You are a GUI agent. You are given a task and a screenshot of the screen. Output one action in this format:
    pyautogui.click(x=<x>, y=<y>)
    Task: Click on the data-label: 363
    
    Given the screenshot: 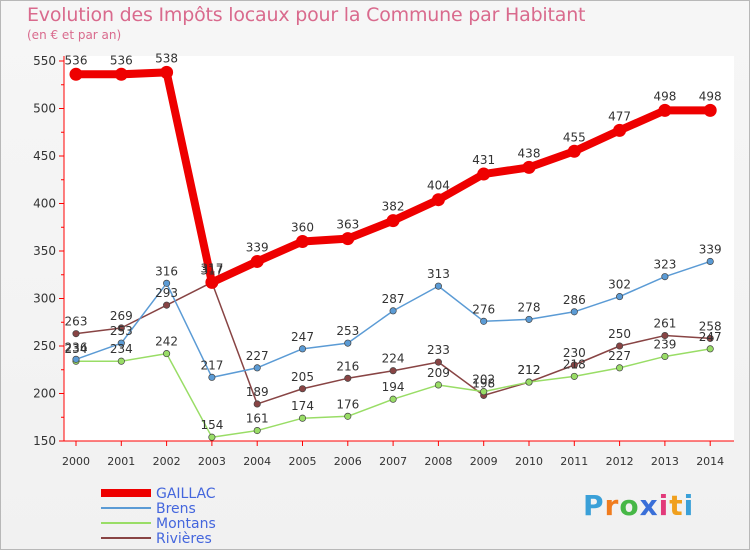 What is the action you would take?
    pyautogui.click(x=347, y=225)
    